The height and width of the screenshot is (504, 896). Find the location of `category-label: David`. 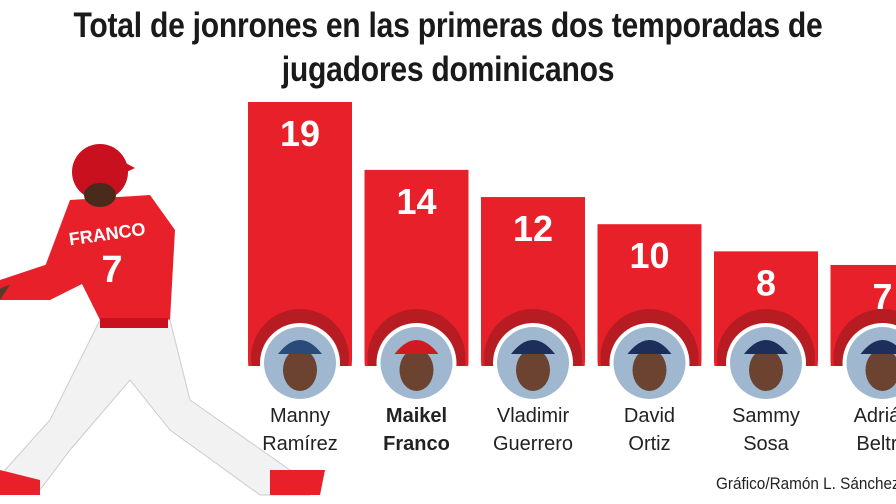

category-label: David is located at coordinates (649, 416).